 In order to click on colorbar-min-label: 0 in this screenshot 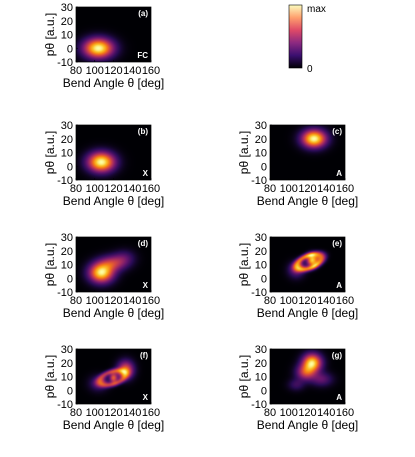, I will do `click(310, 69)`.